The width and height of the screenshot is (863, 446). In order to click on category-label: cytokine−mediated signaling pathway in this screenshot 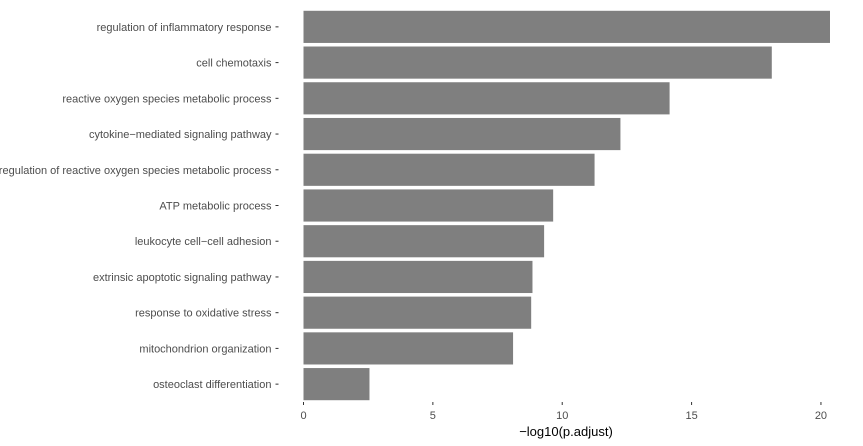, I will do `click(180, 135)`.